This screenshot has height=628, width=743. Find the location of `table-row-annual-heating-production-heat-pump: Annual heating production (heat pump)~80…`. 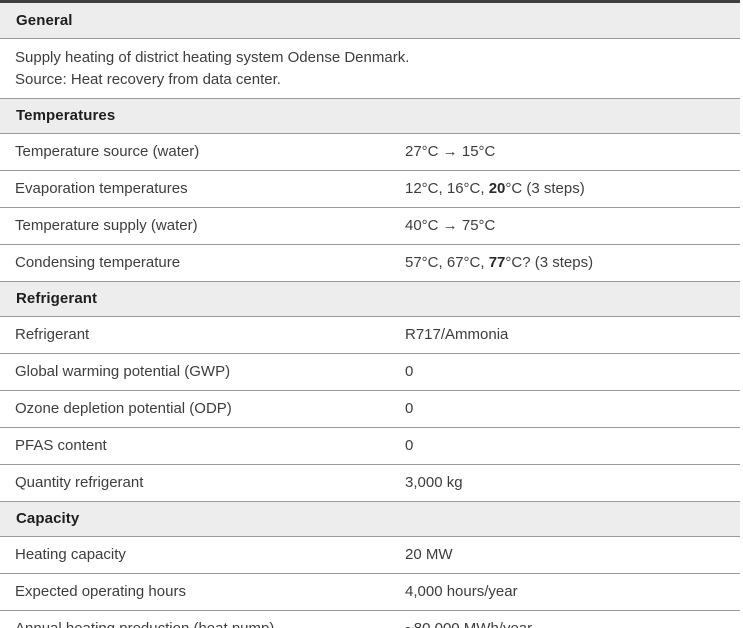

table-row-annual-heating-production-heat-pump: Annual heating production (heat pump)~80… is located at coordinates (370, 619).